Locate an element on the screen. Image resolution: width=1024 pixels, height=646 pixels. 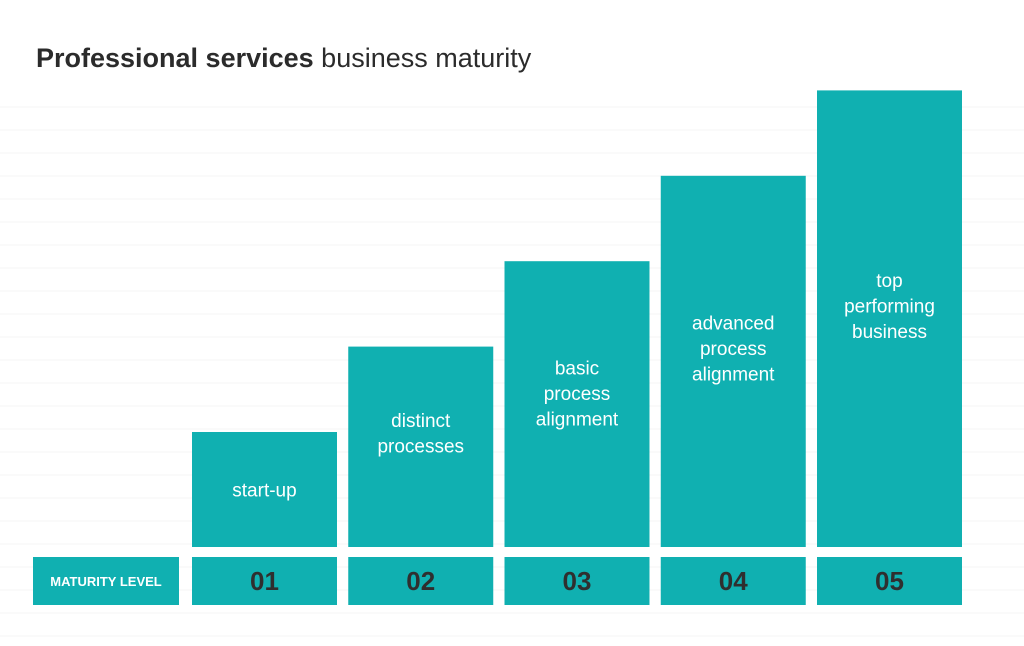
bar-label: start-up is located at coordinates (264, 491).